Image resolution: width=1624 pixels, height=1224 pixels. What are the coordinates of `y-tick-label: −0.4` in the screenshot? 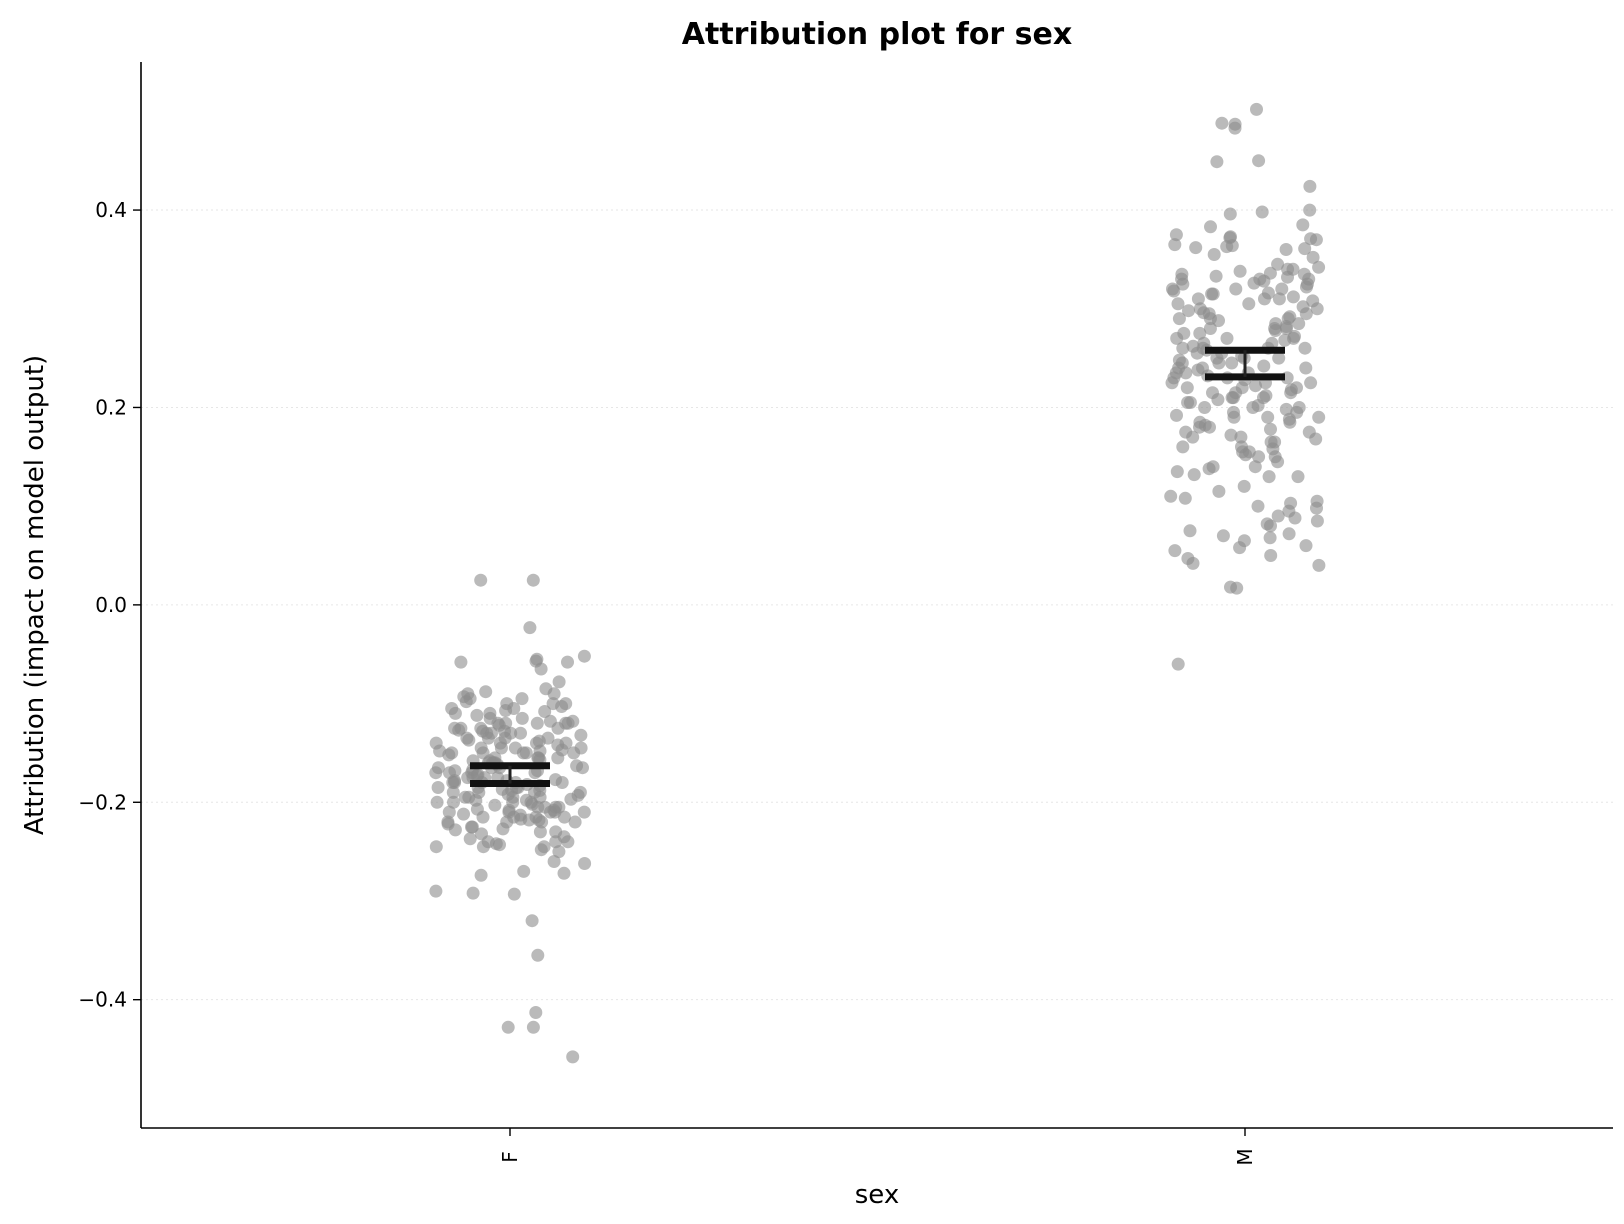 It's located at (102, 1000).